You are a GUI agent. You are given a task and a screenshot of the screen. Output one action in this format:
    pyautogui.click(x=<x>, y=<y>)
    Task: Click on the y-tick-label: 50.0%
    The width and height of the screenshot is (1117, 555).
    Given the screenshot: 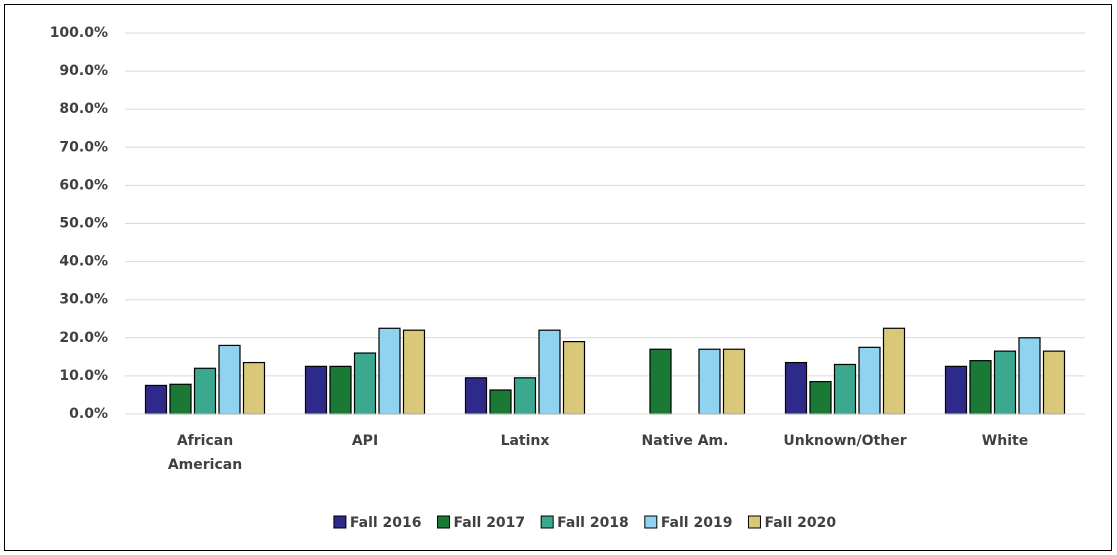 What is the action you would take?
    pyautogui.click(x=83, y=224)
    